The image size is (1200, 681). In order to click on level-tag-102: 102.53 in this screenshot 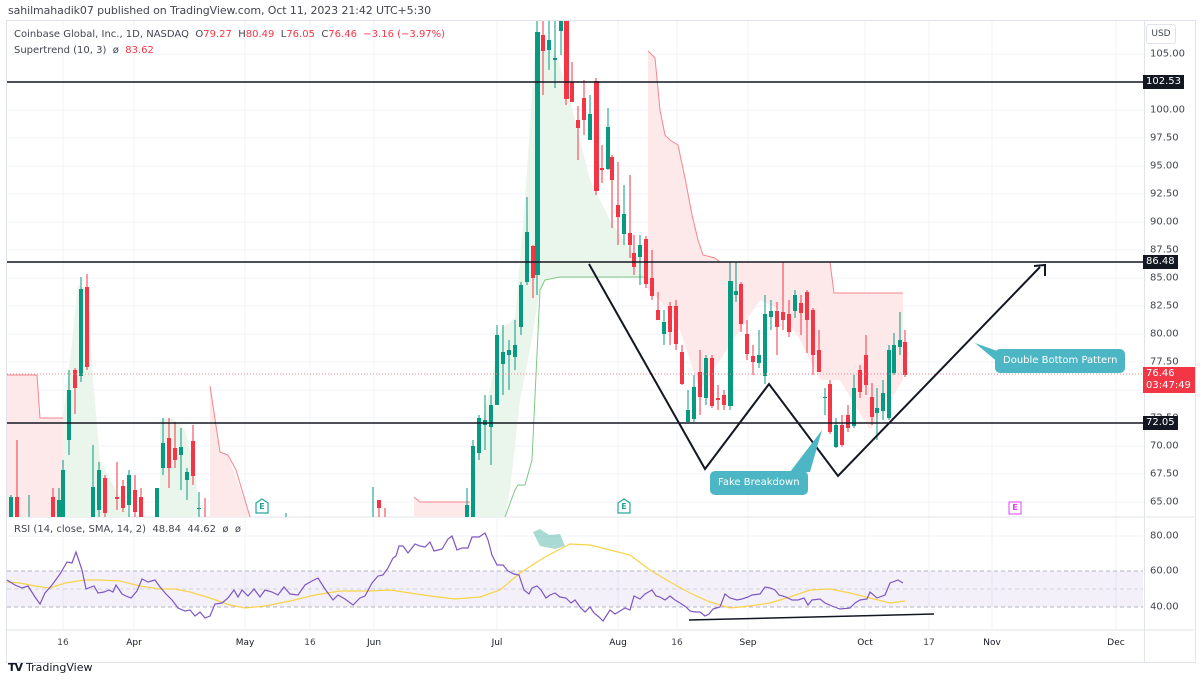, I will do `click(1163, 82)`.